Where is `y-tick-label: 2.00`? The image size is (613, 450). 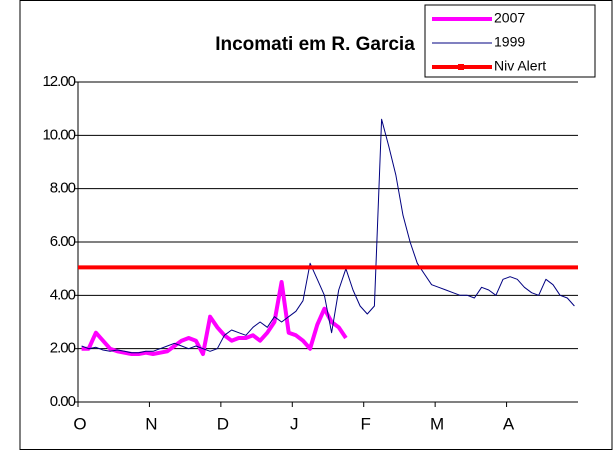
y-tick-label: 2.00 is located at coordinates (63, 348).